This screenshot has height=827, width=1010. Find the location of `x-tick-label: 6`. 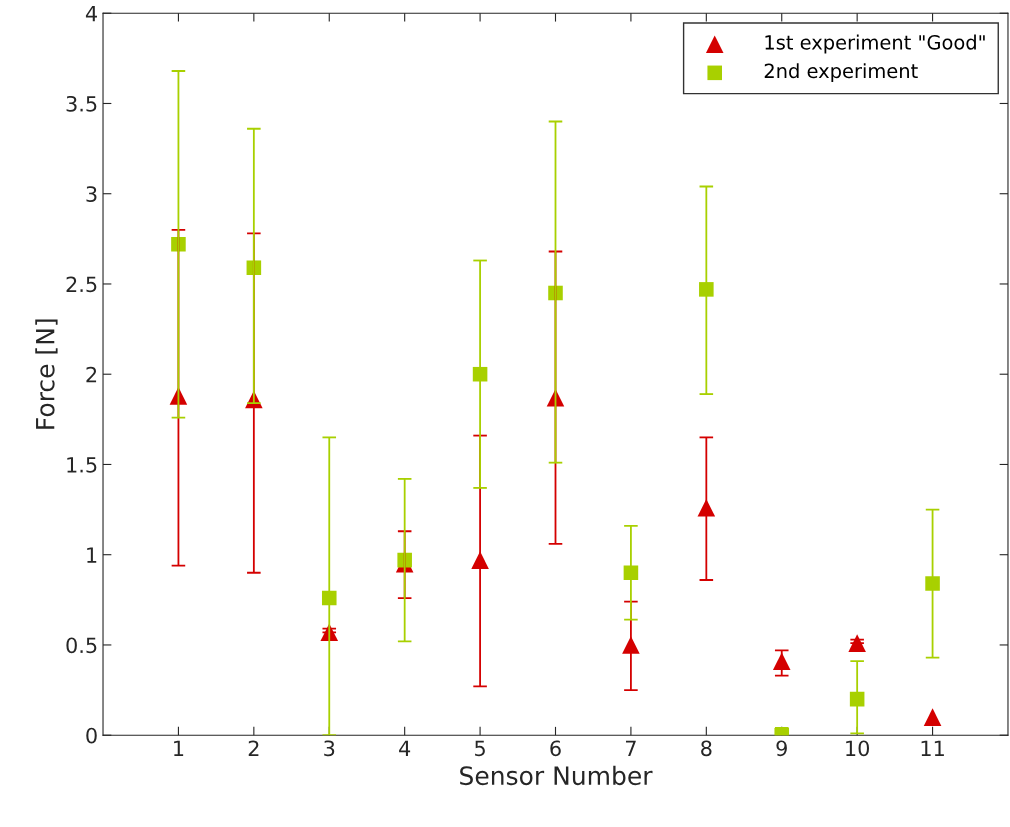

x-tick-label: 6 is located at coordinates (555, 748).